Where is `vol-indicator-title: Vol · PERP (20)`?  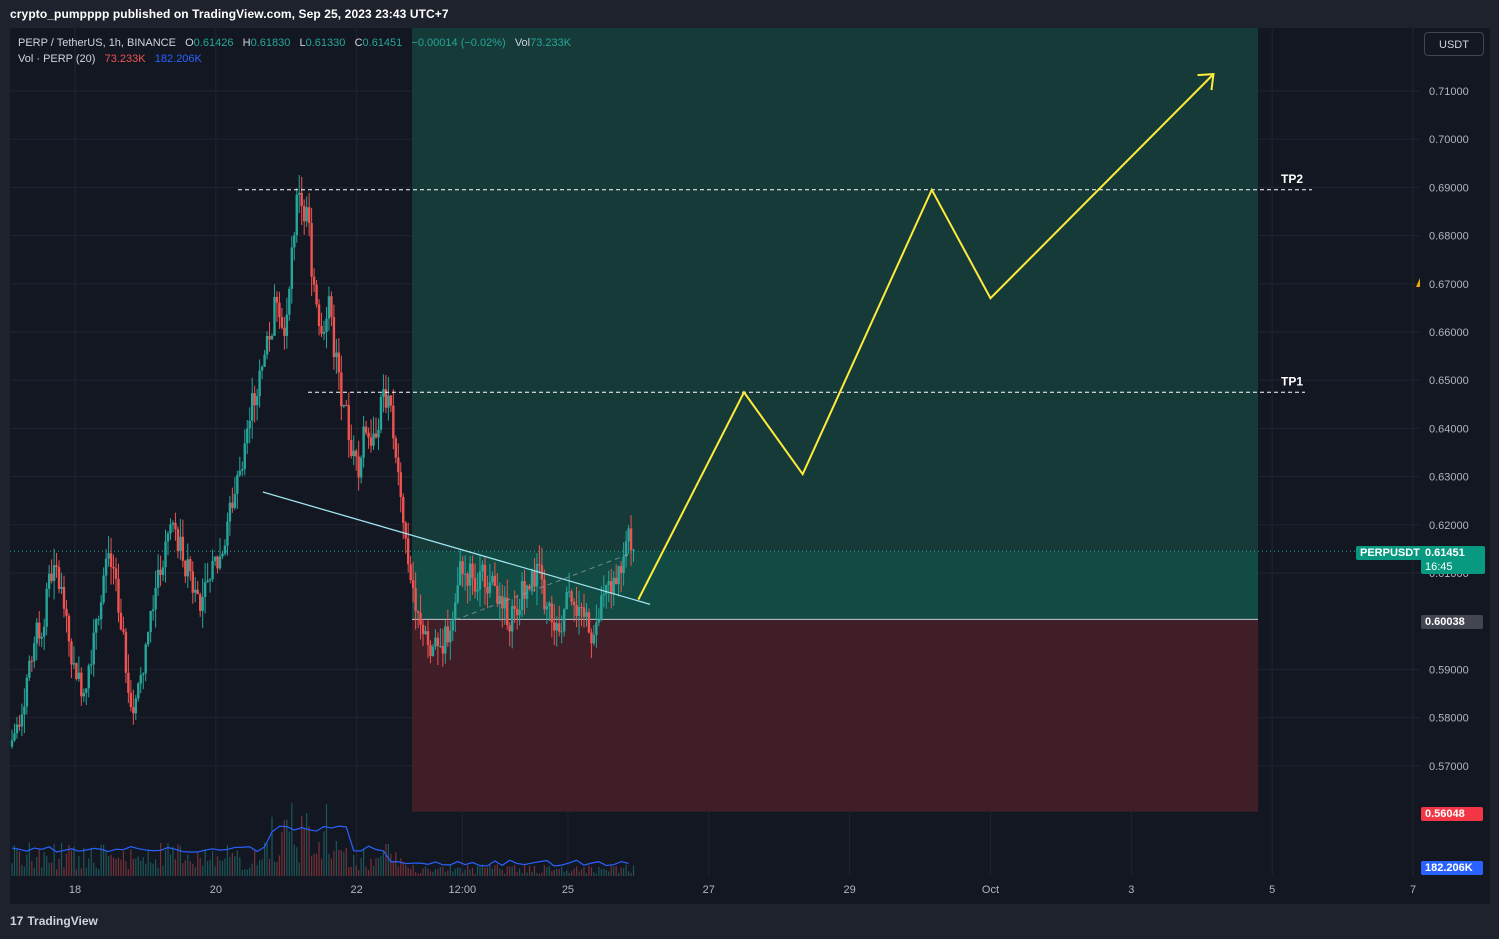 vol-indicator-title: Vol · PERP (20) is located at coordinates (57, 59).